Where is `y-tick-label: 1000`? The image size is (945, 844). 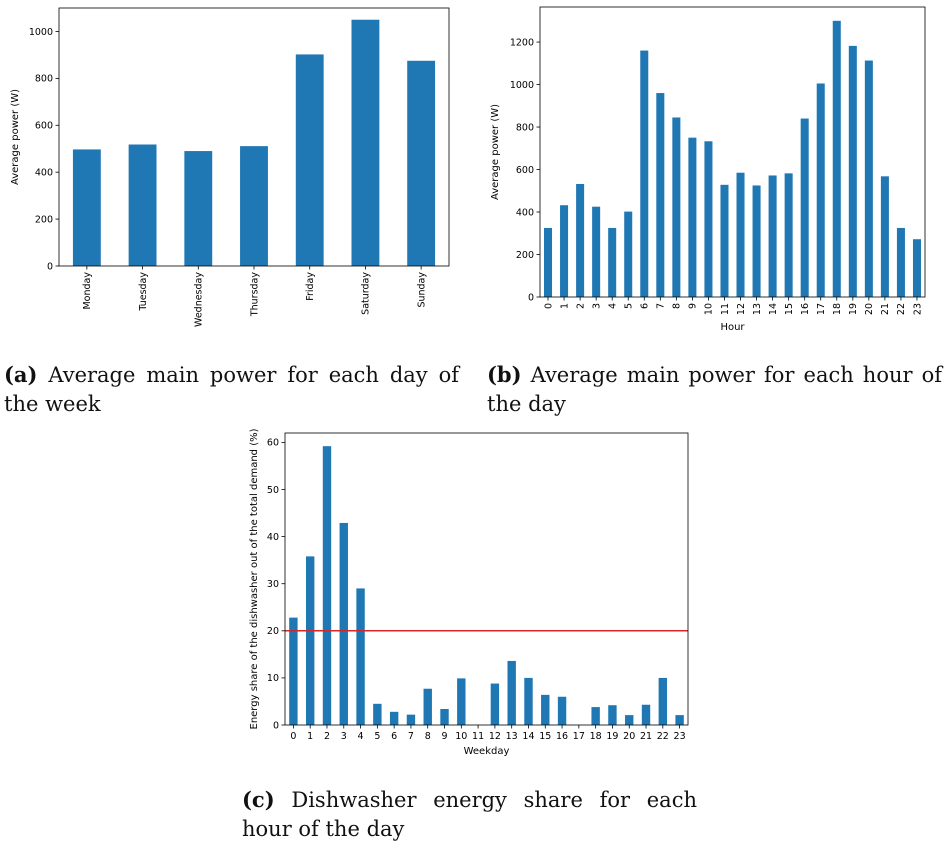
y-tick-label: 1000 is located at coordinates (522, 85).